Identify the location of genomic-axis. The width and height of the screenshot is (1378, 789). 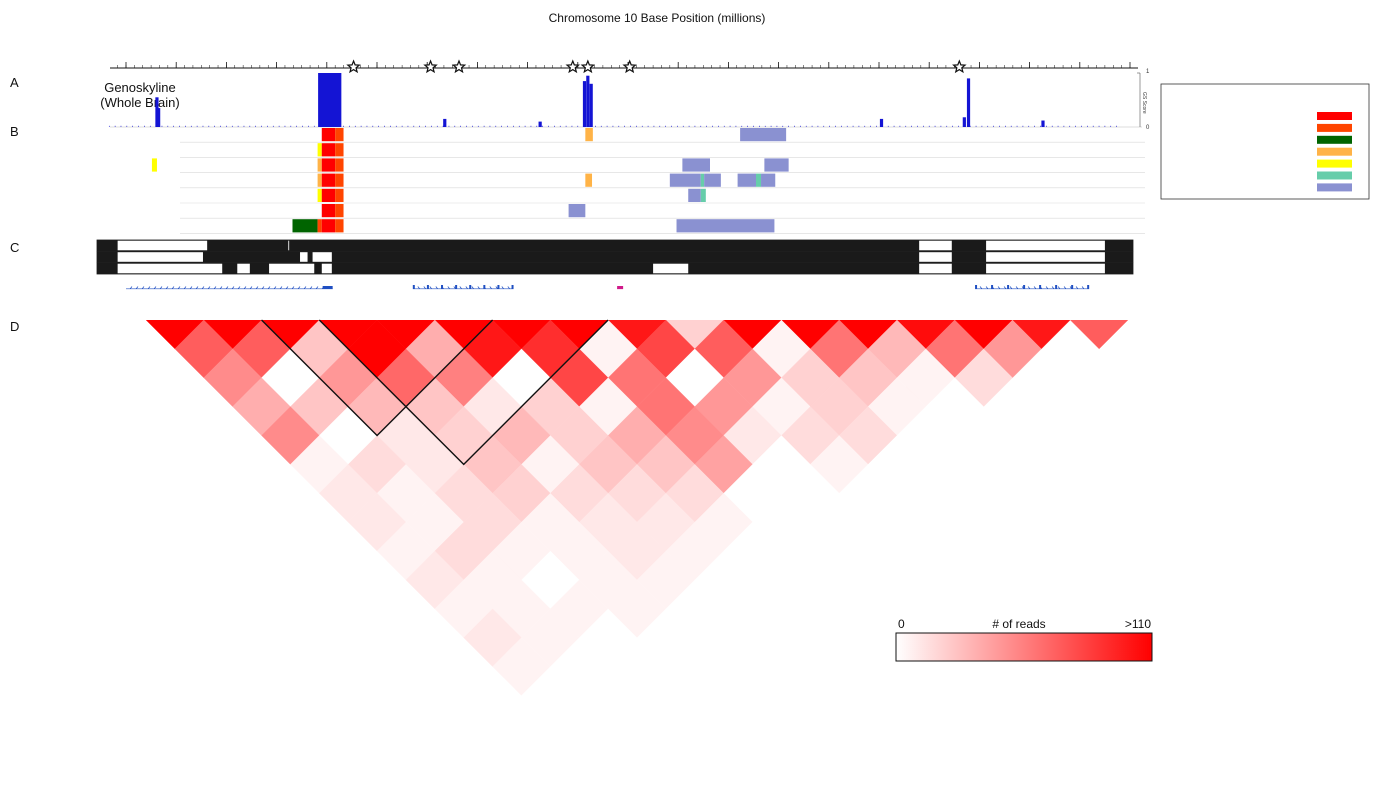
(624, 65).